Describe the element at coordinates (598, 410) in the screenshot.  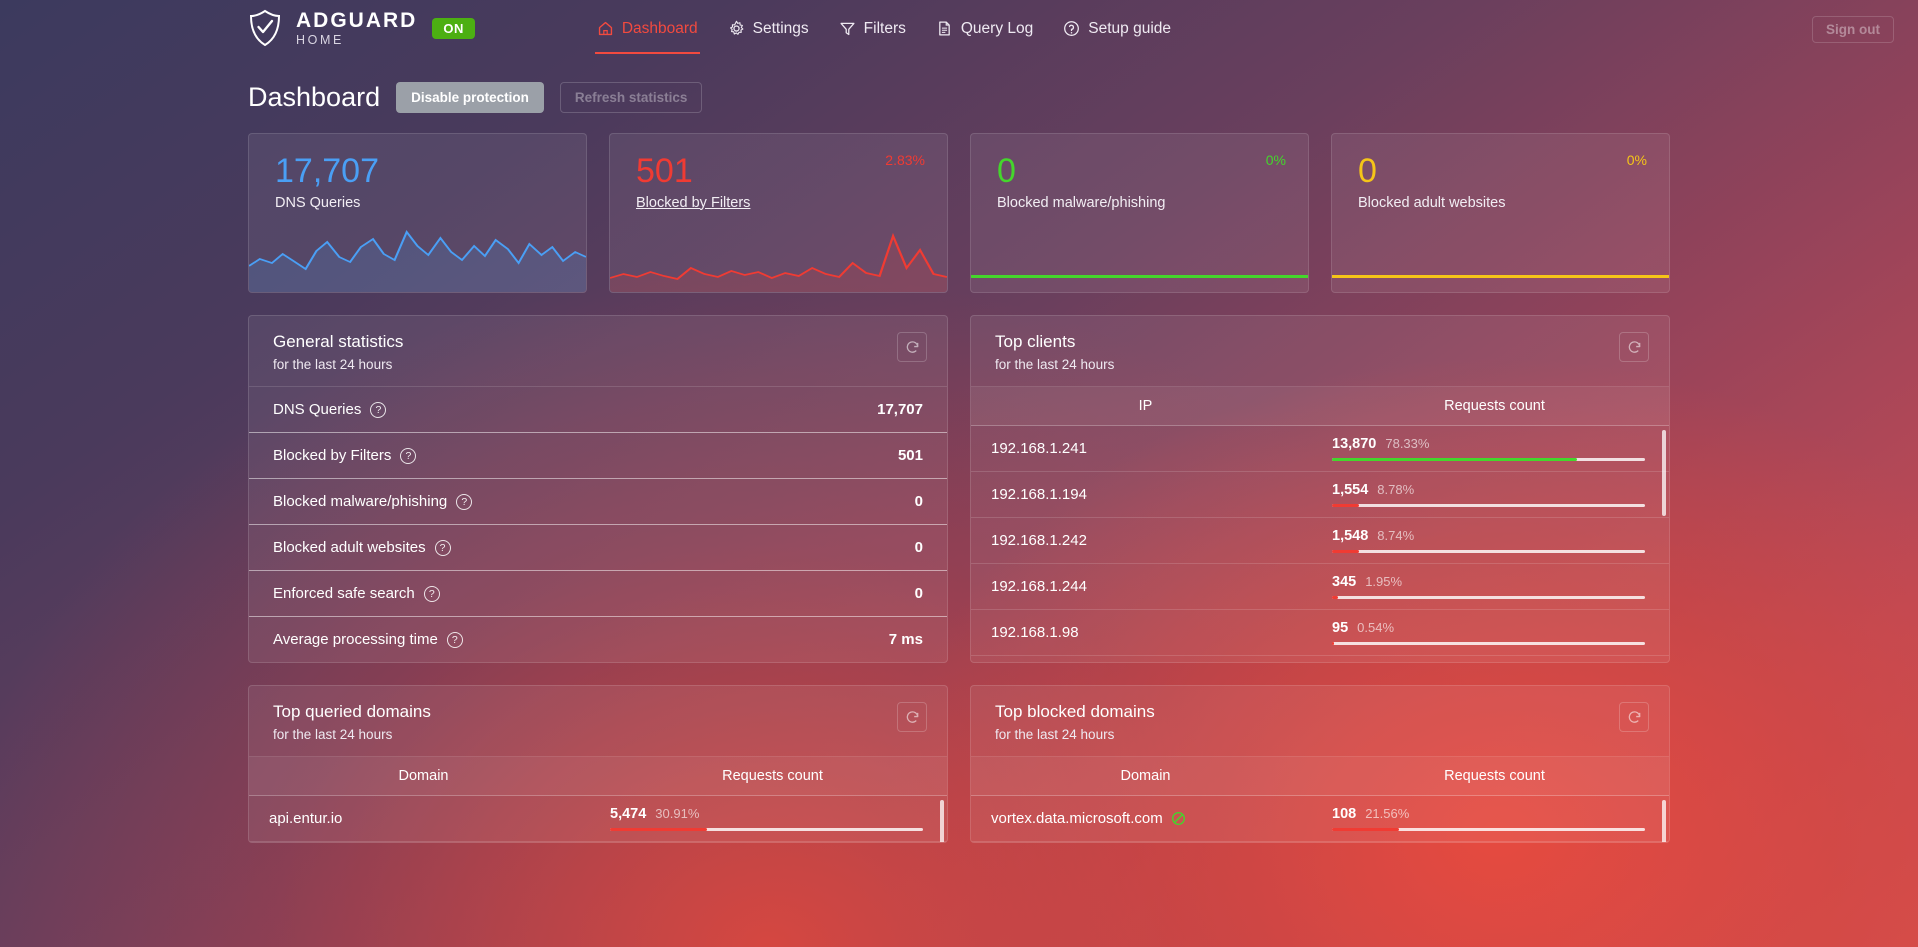
I see `stat-row: DNS Queries? 17,707` at that location.